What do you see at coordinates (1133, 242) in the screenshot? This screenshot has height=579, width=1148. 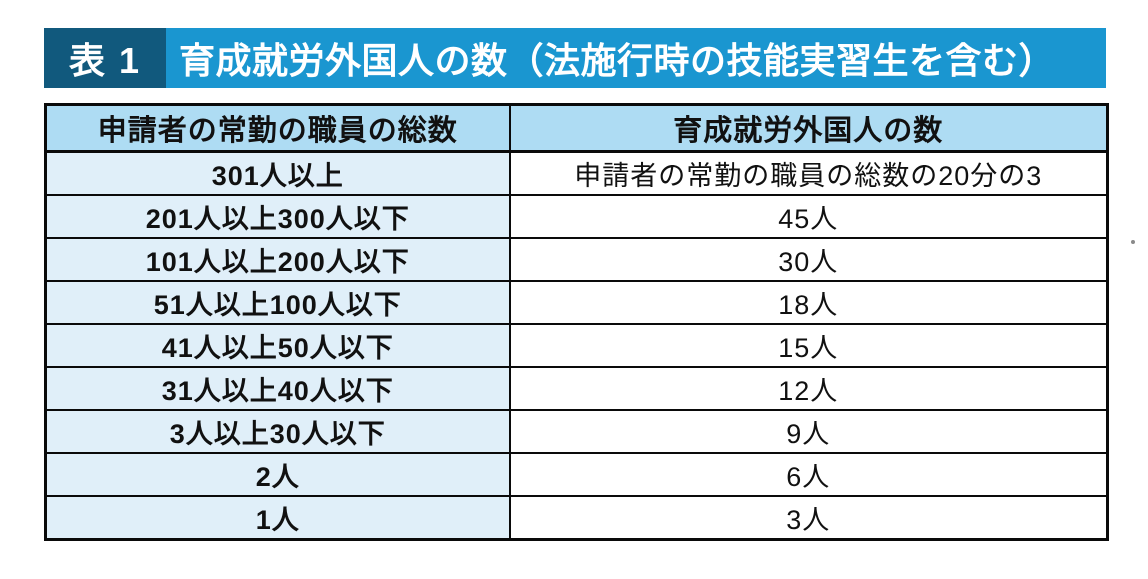 I see `scan-artifact-dot` at bounding box center [1133, 242].